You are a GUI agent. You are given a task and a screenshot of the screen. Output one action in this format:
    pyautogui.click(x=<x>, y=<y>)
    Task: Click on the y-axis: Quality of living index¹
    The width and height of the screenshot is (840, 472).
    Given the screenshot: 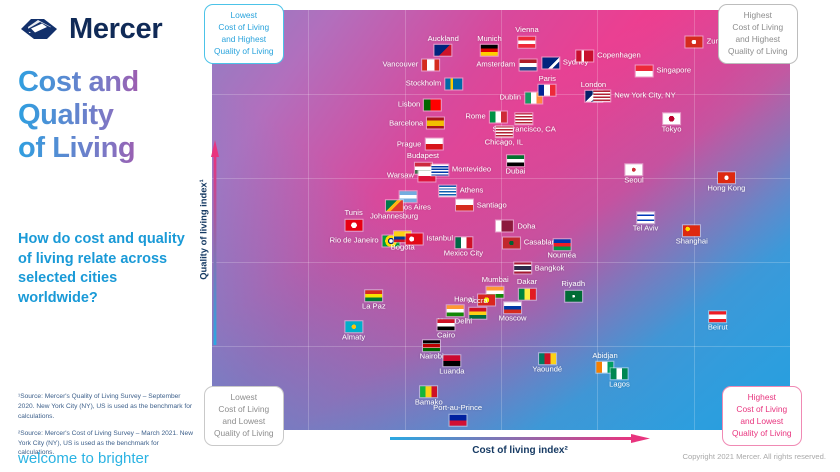 What is the action you would take?
    pyautogui.click(x=203, y=242)
    